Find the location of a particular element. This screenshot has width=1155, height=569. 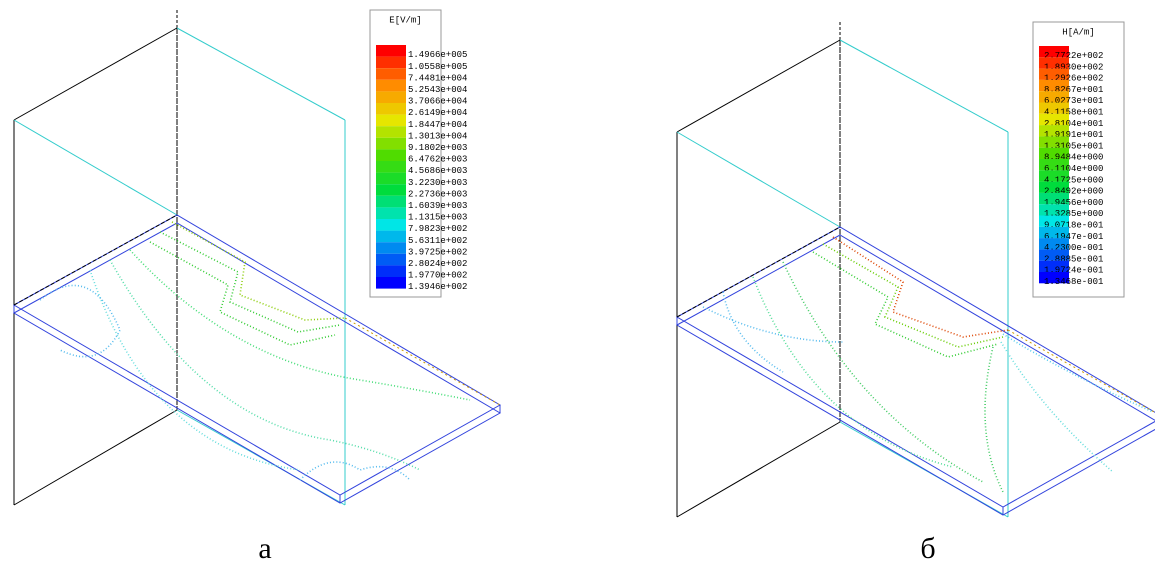

legend-label: 9.0718e-001 is located at coordinates (1073, 226).